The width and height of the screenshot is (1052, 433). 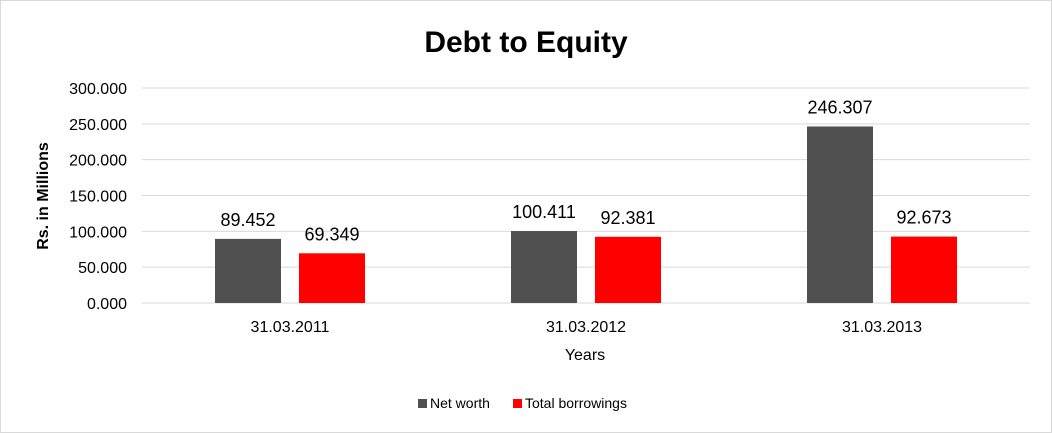 What do you see at coordinates (43, 196) in the screenshot?
I see `y-axis-label: Rs. in Millions` at bounding box center [43, 196].